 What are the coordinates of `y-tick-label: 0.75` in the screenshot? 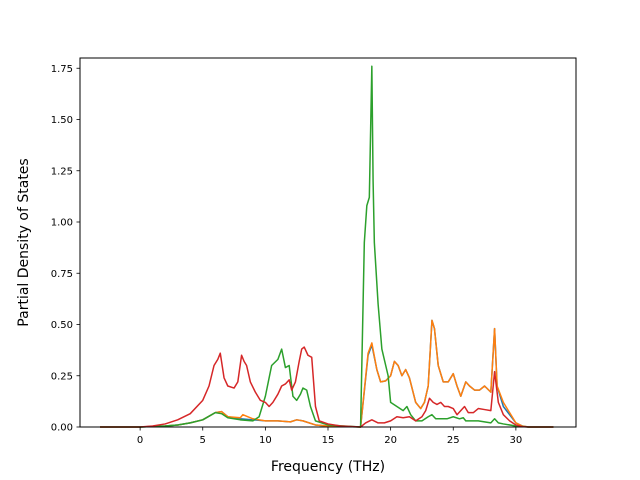 It's located at (62, 274).